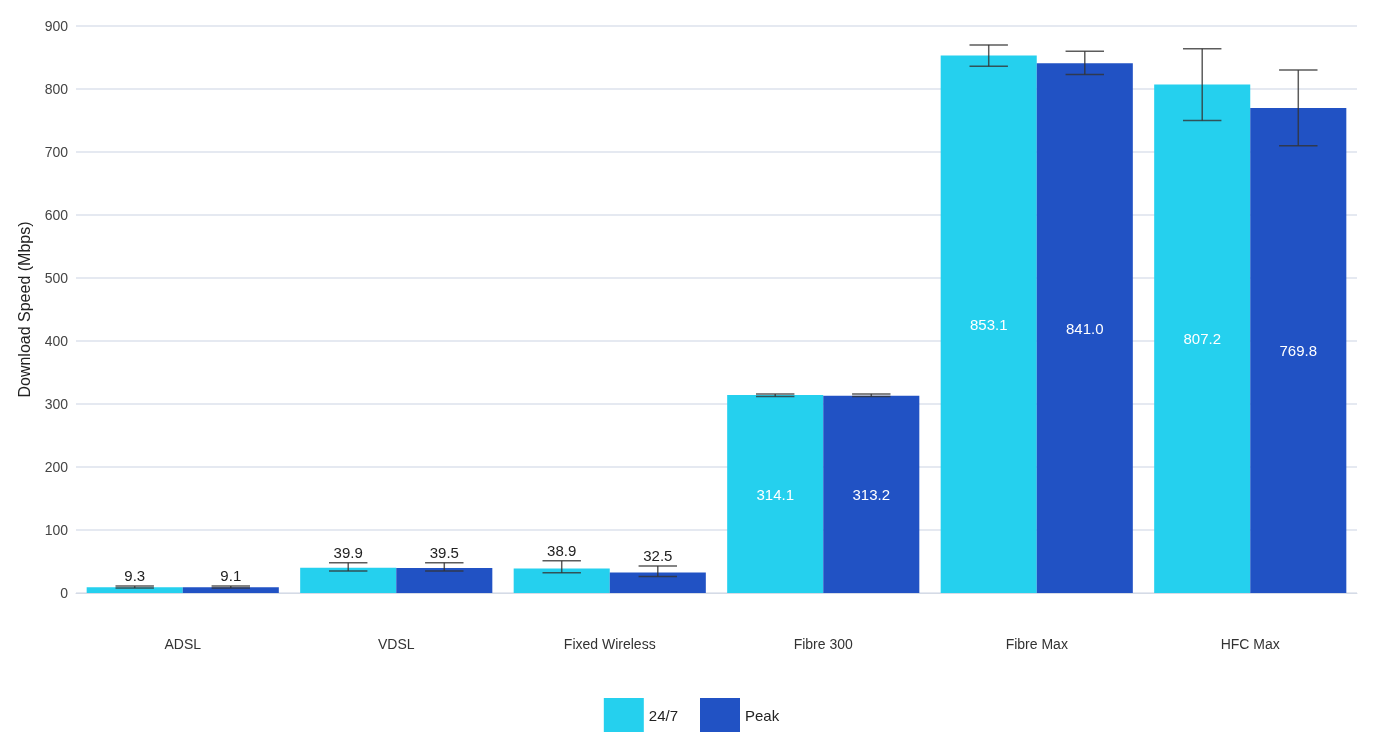 This screenshot has width=1383, height=745. I want to click on y-tick-label: 700, so click(56, 152).